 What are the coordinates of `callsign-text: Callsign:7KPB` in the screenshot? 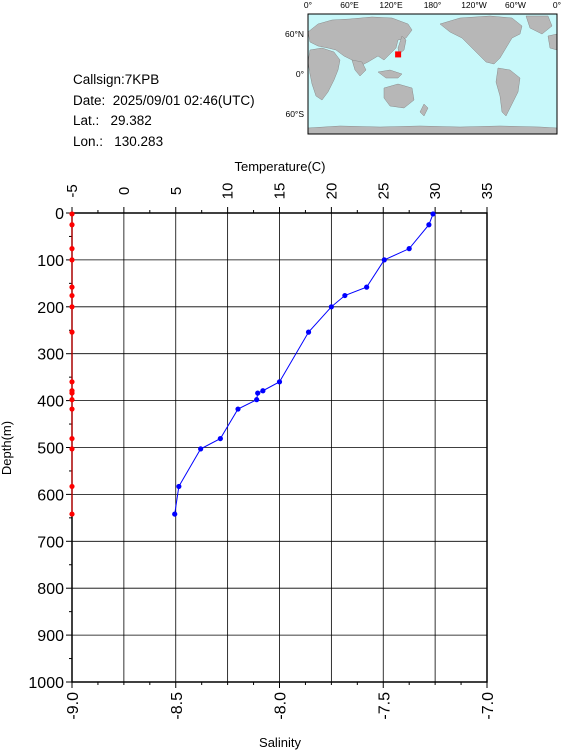 It's located at (116, 79).